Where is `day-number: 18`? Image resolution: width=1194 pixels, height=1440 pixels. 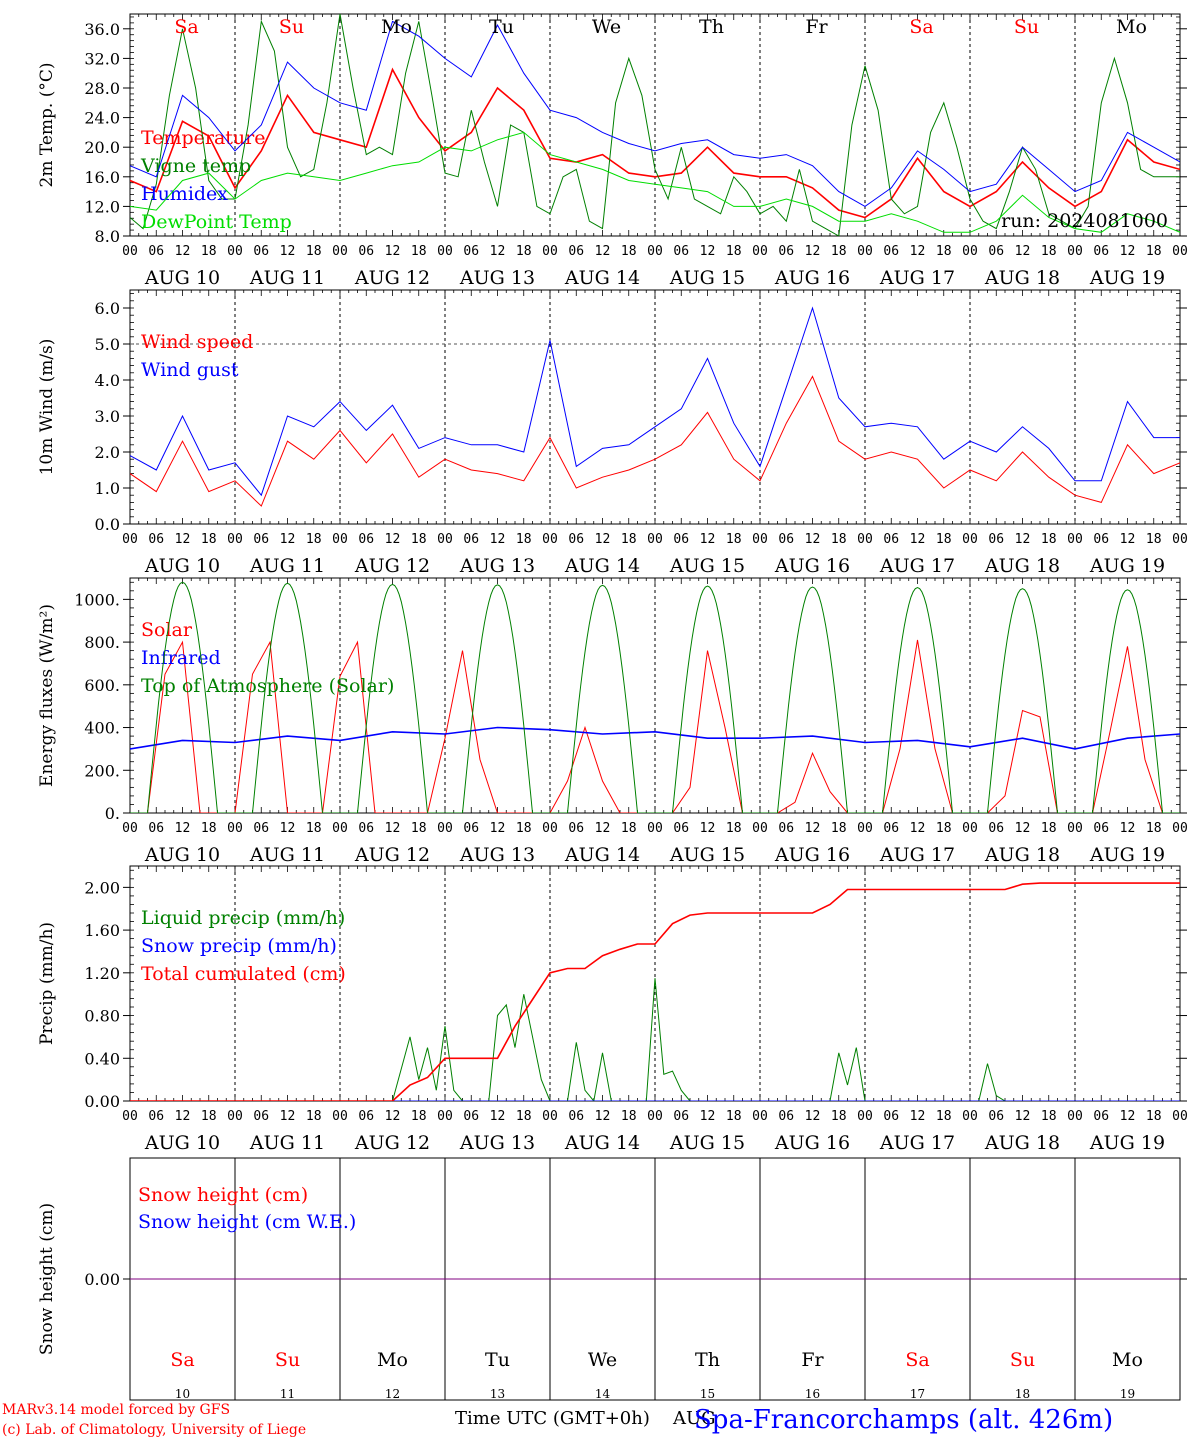
day-number: 18 is located at coordinates (1022, 1394).